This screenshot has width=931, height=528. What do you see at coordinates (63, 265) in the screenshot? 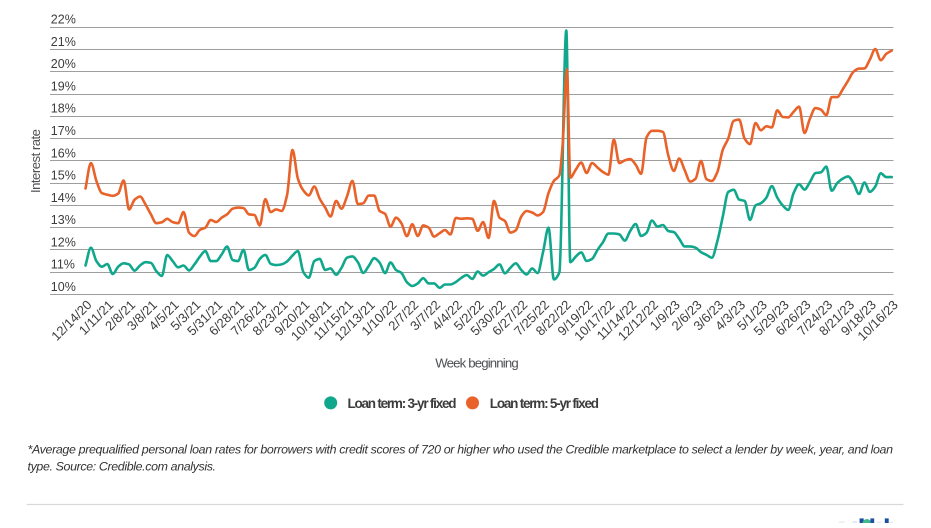
I see `svg-text: 11%` at bounding box center [63, 265].